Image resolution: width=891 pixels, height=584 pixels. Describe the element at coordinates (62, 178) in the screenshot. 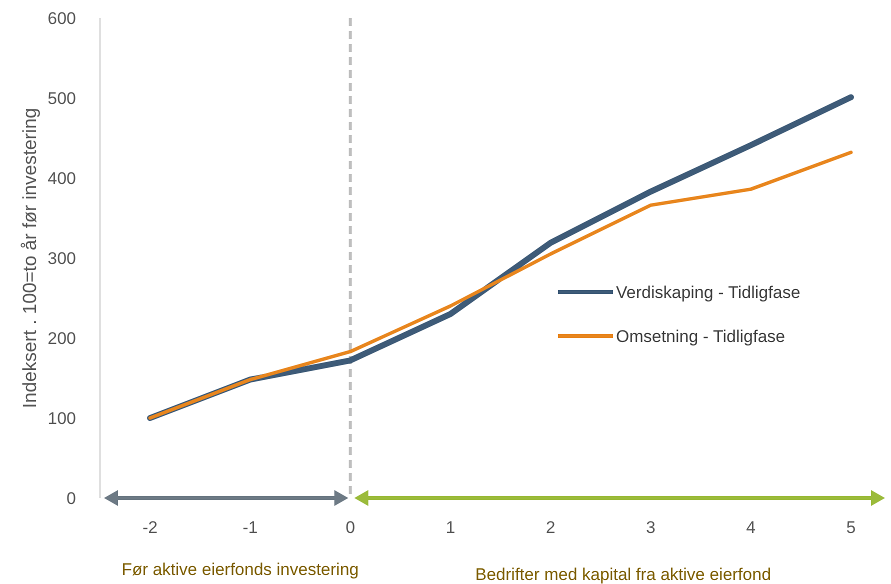

I see `y-tick-label: 400` at that location.